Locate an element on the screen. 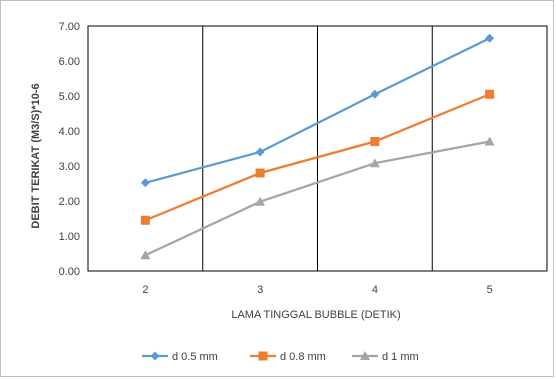 This screenshot has height=379, width=556. y-tick-label: 2.00 is located at coordinates (69, 202).